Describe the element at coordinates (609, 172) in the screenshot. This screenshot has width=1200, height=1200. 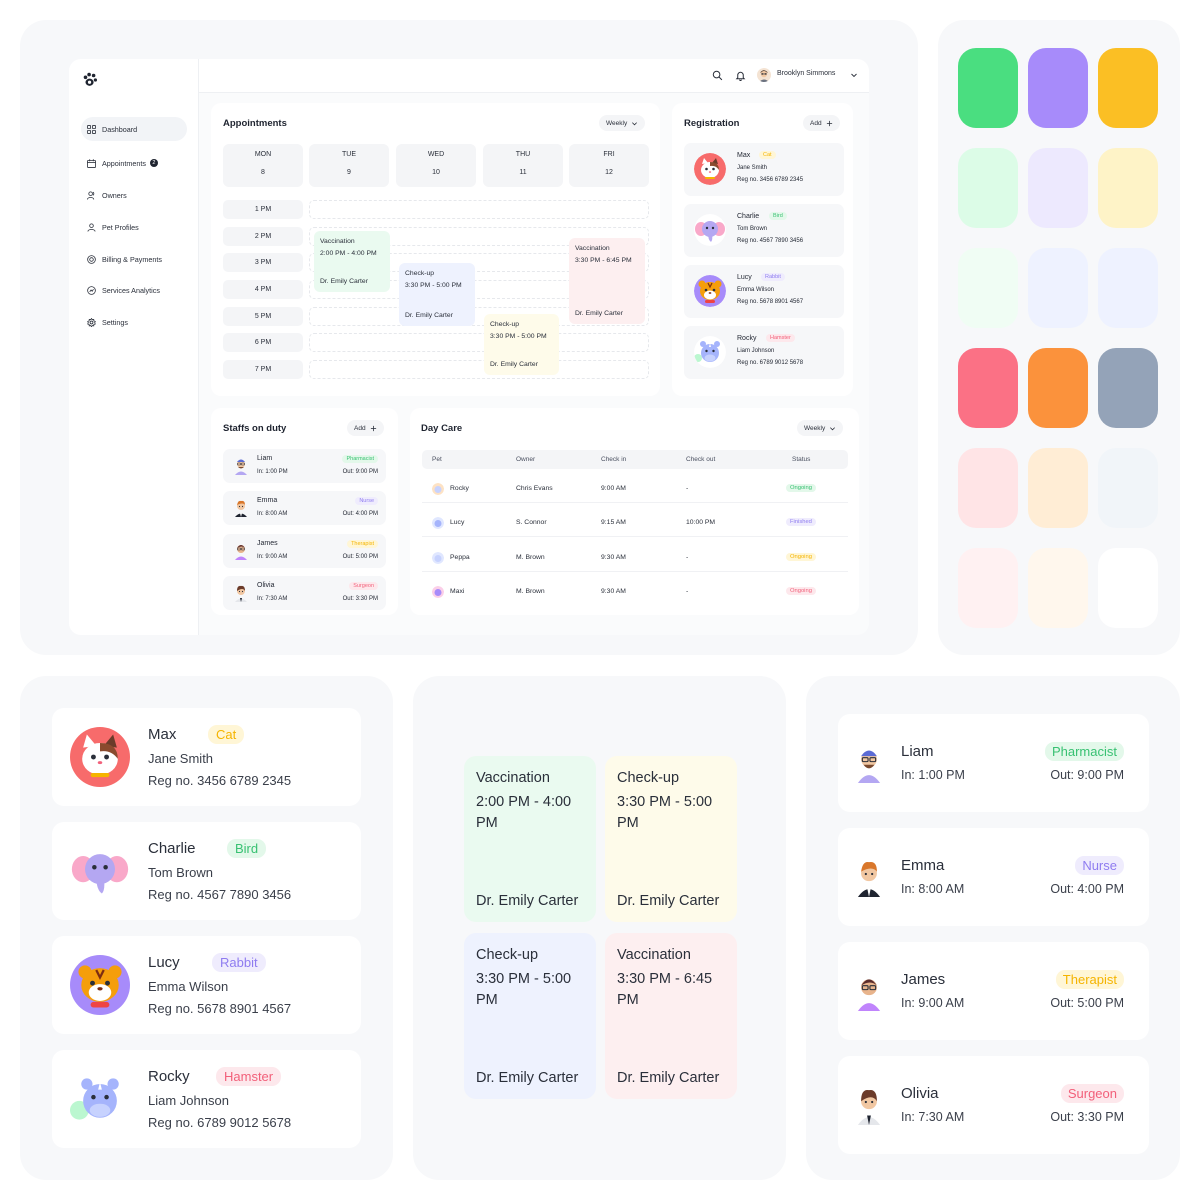
I see `day-date: 12` at that location.